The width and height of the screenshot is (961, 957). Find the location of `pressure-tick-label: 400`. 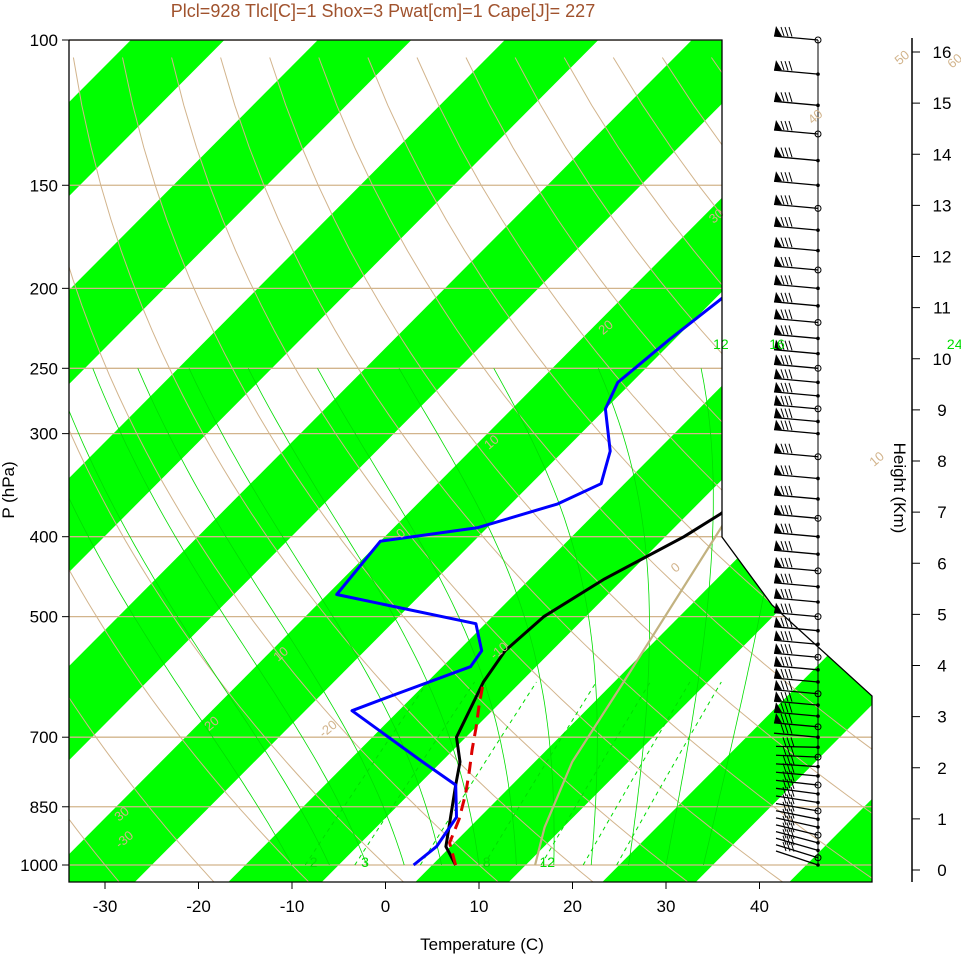

pressure-tick-label: 400 is located at coordinates (44, 537).